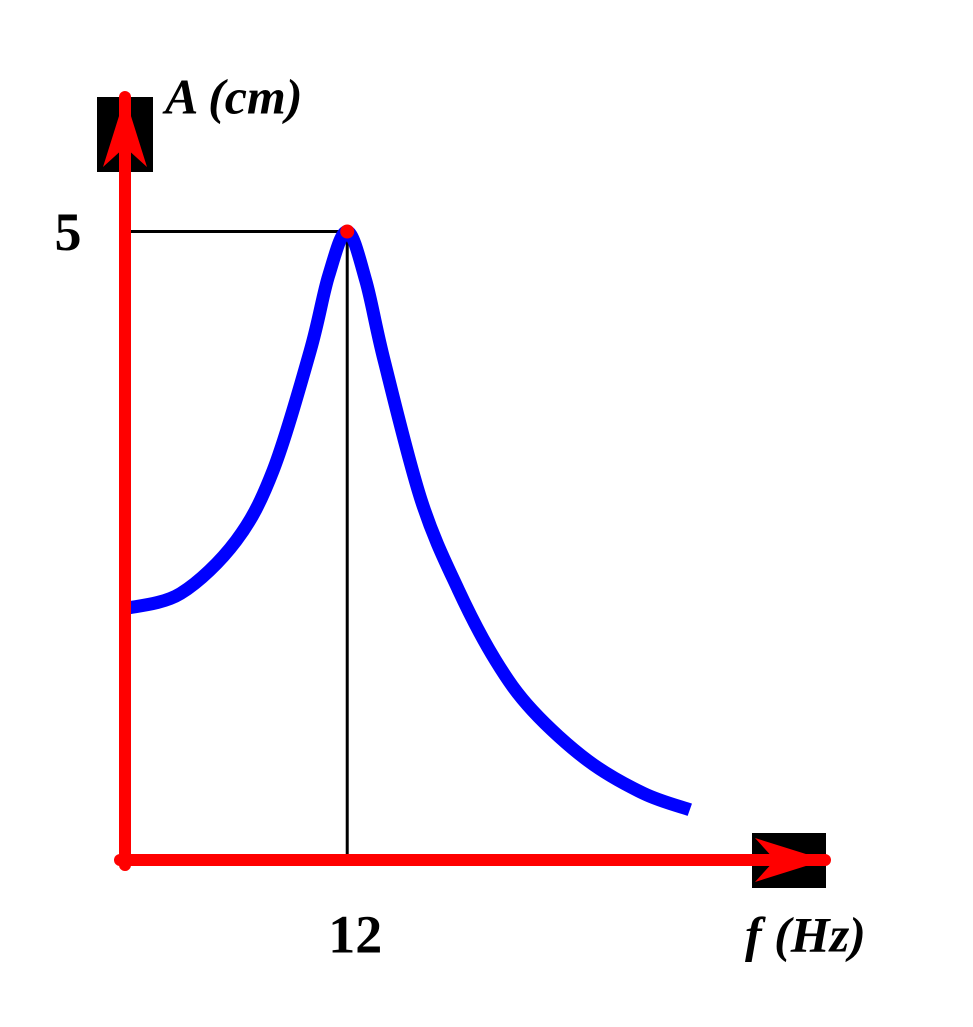 This screenshot has width=973, height=1027. What do you see at coordinates (125, 132) in the screenshot?
I see `y-arrow` at bounding box center [125, 132].